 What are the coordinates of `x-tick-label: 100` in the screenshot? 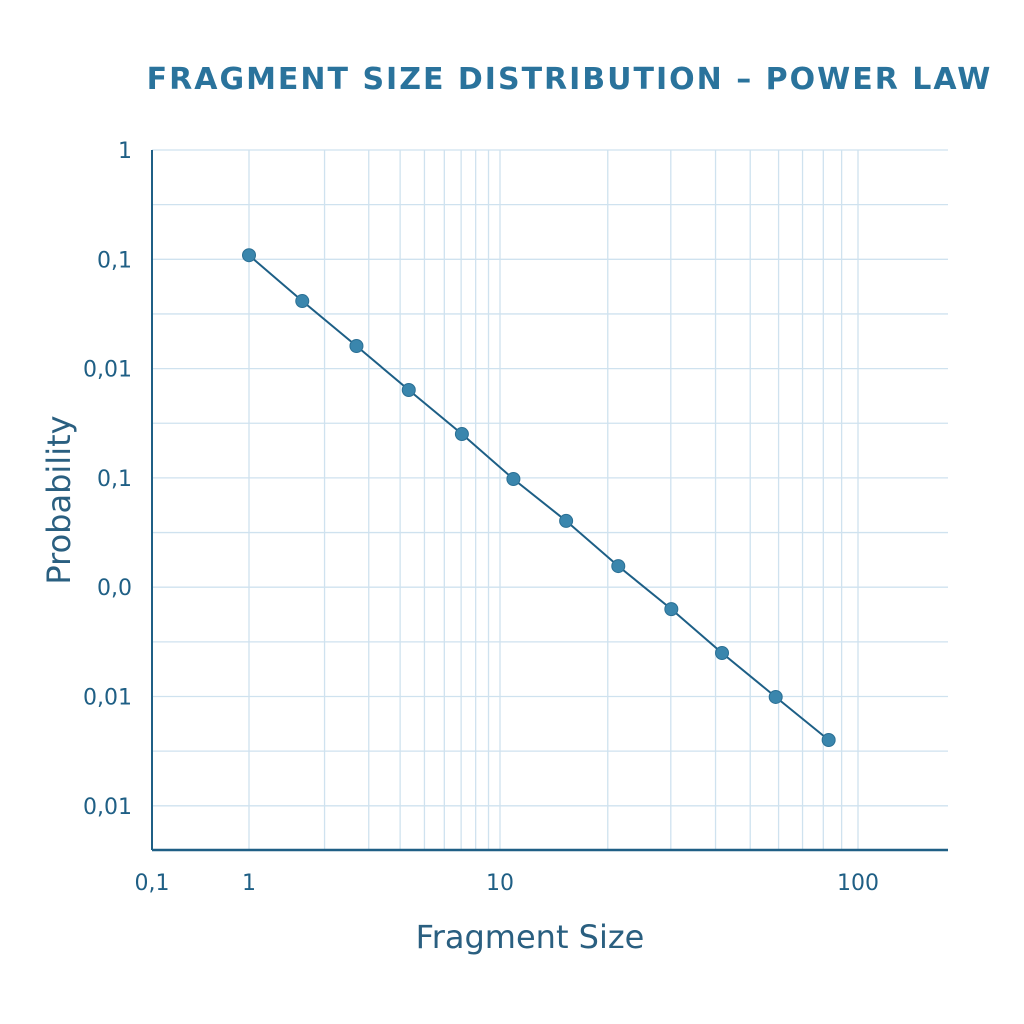 It's located at (858, 883).